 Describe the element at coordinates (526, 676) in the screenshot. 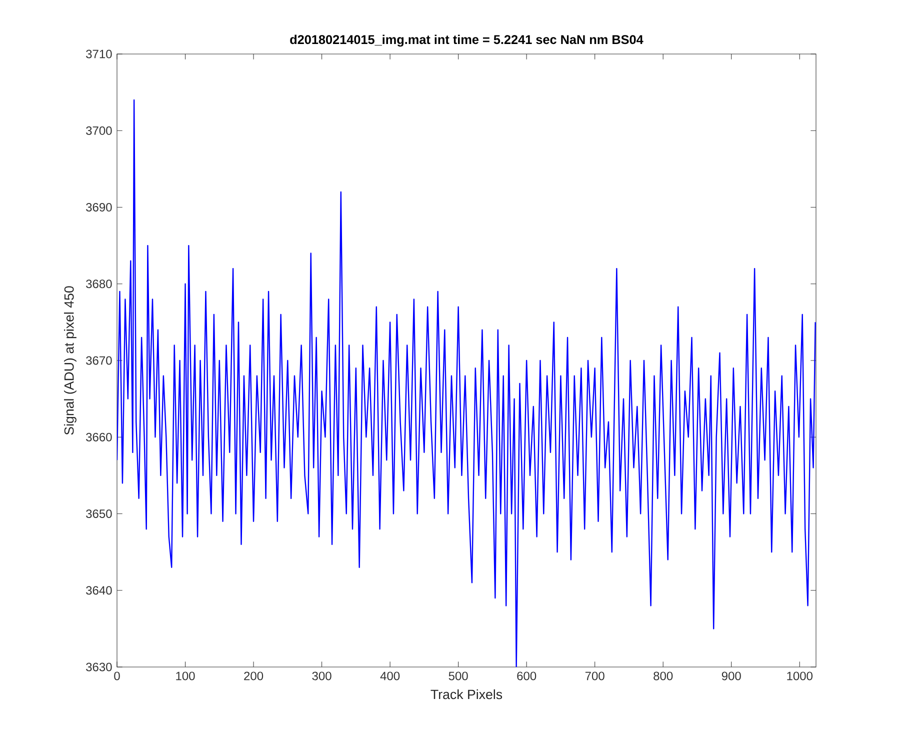

I see `x-tick-label: 600` at that location.